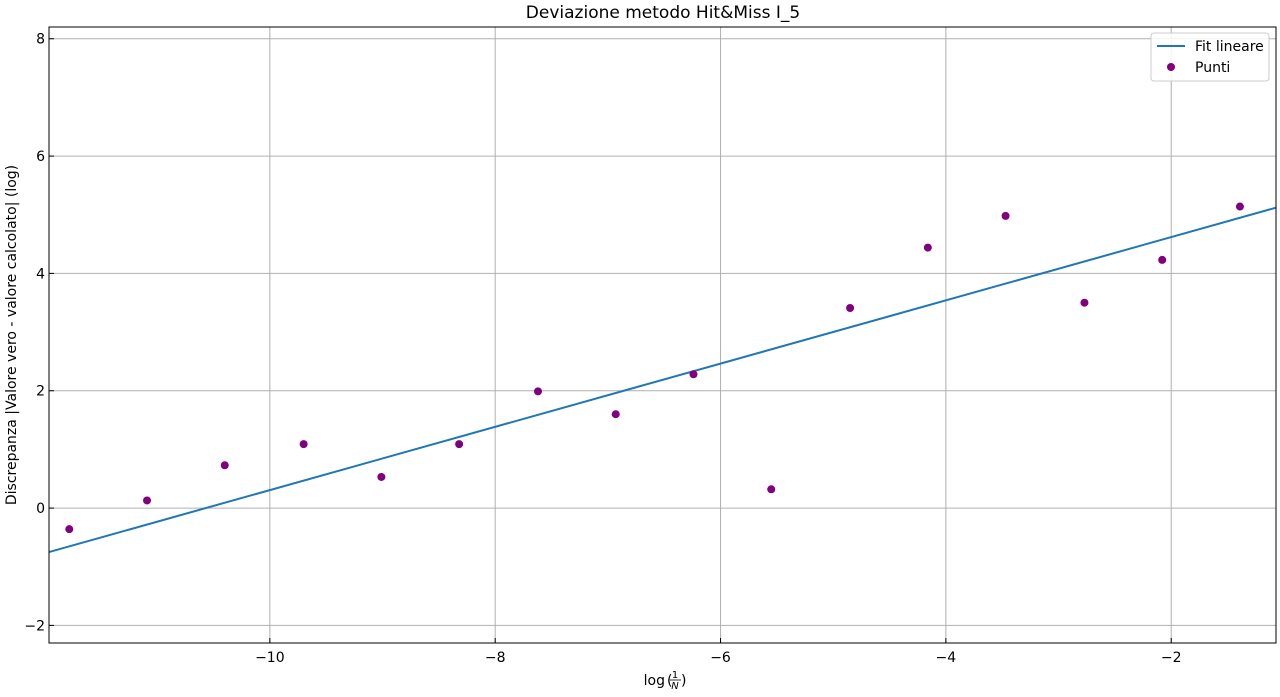 This screenshot has height=697, width=1280. I want to click on x-axis-label-denominator: N, so click(675, 686).